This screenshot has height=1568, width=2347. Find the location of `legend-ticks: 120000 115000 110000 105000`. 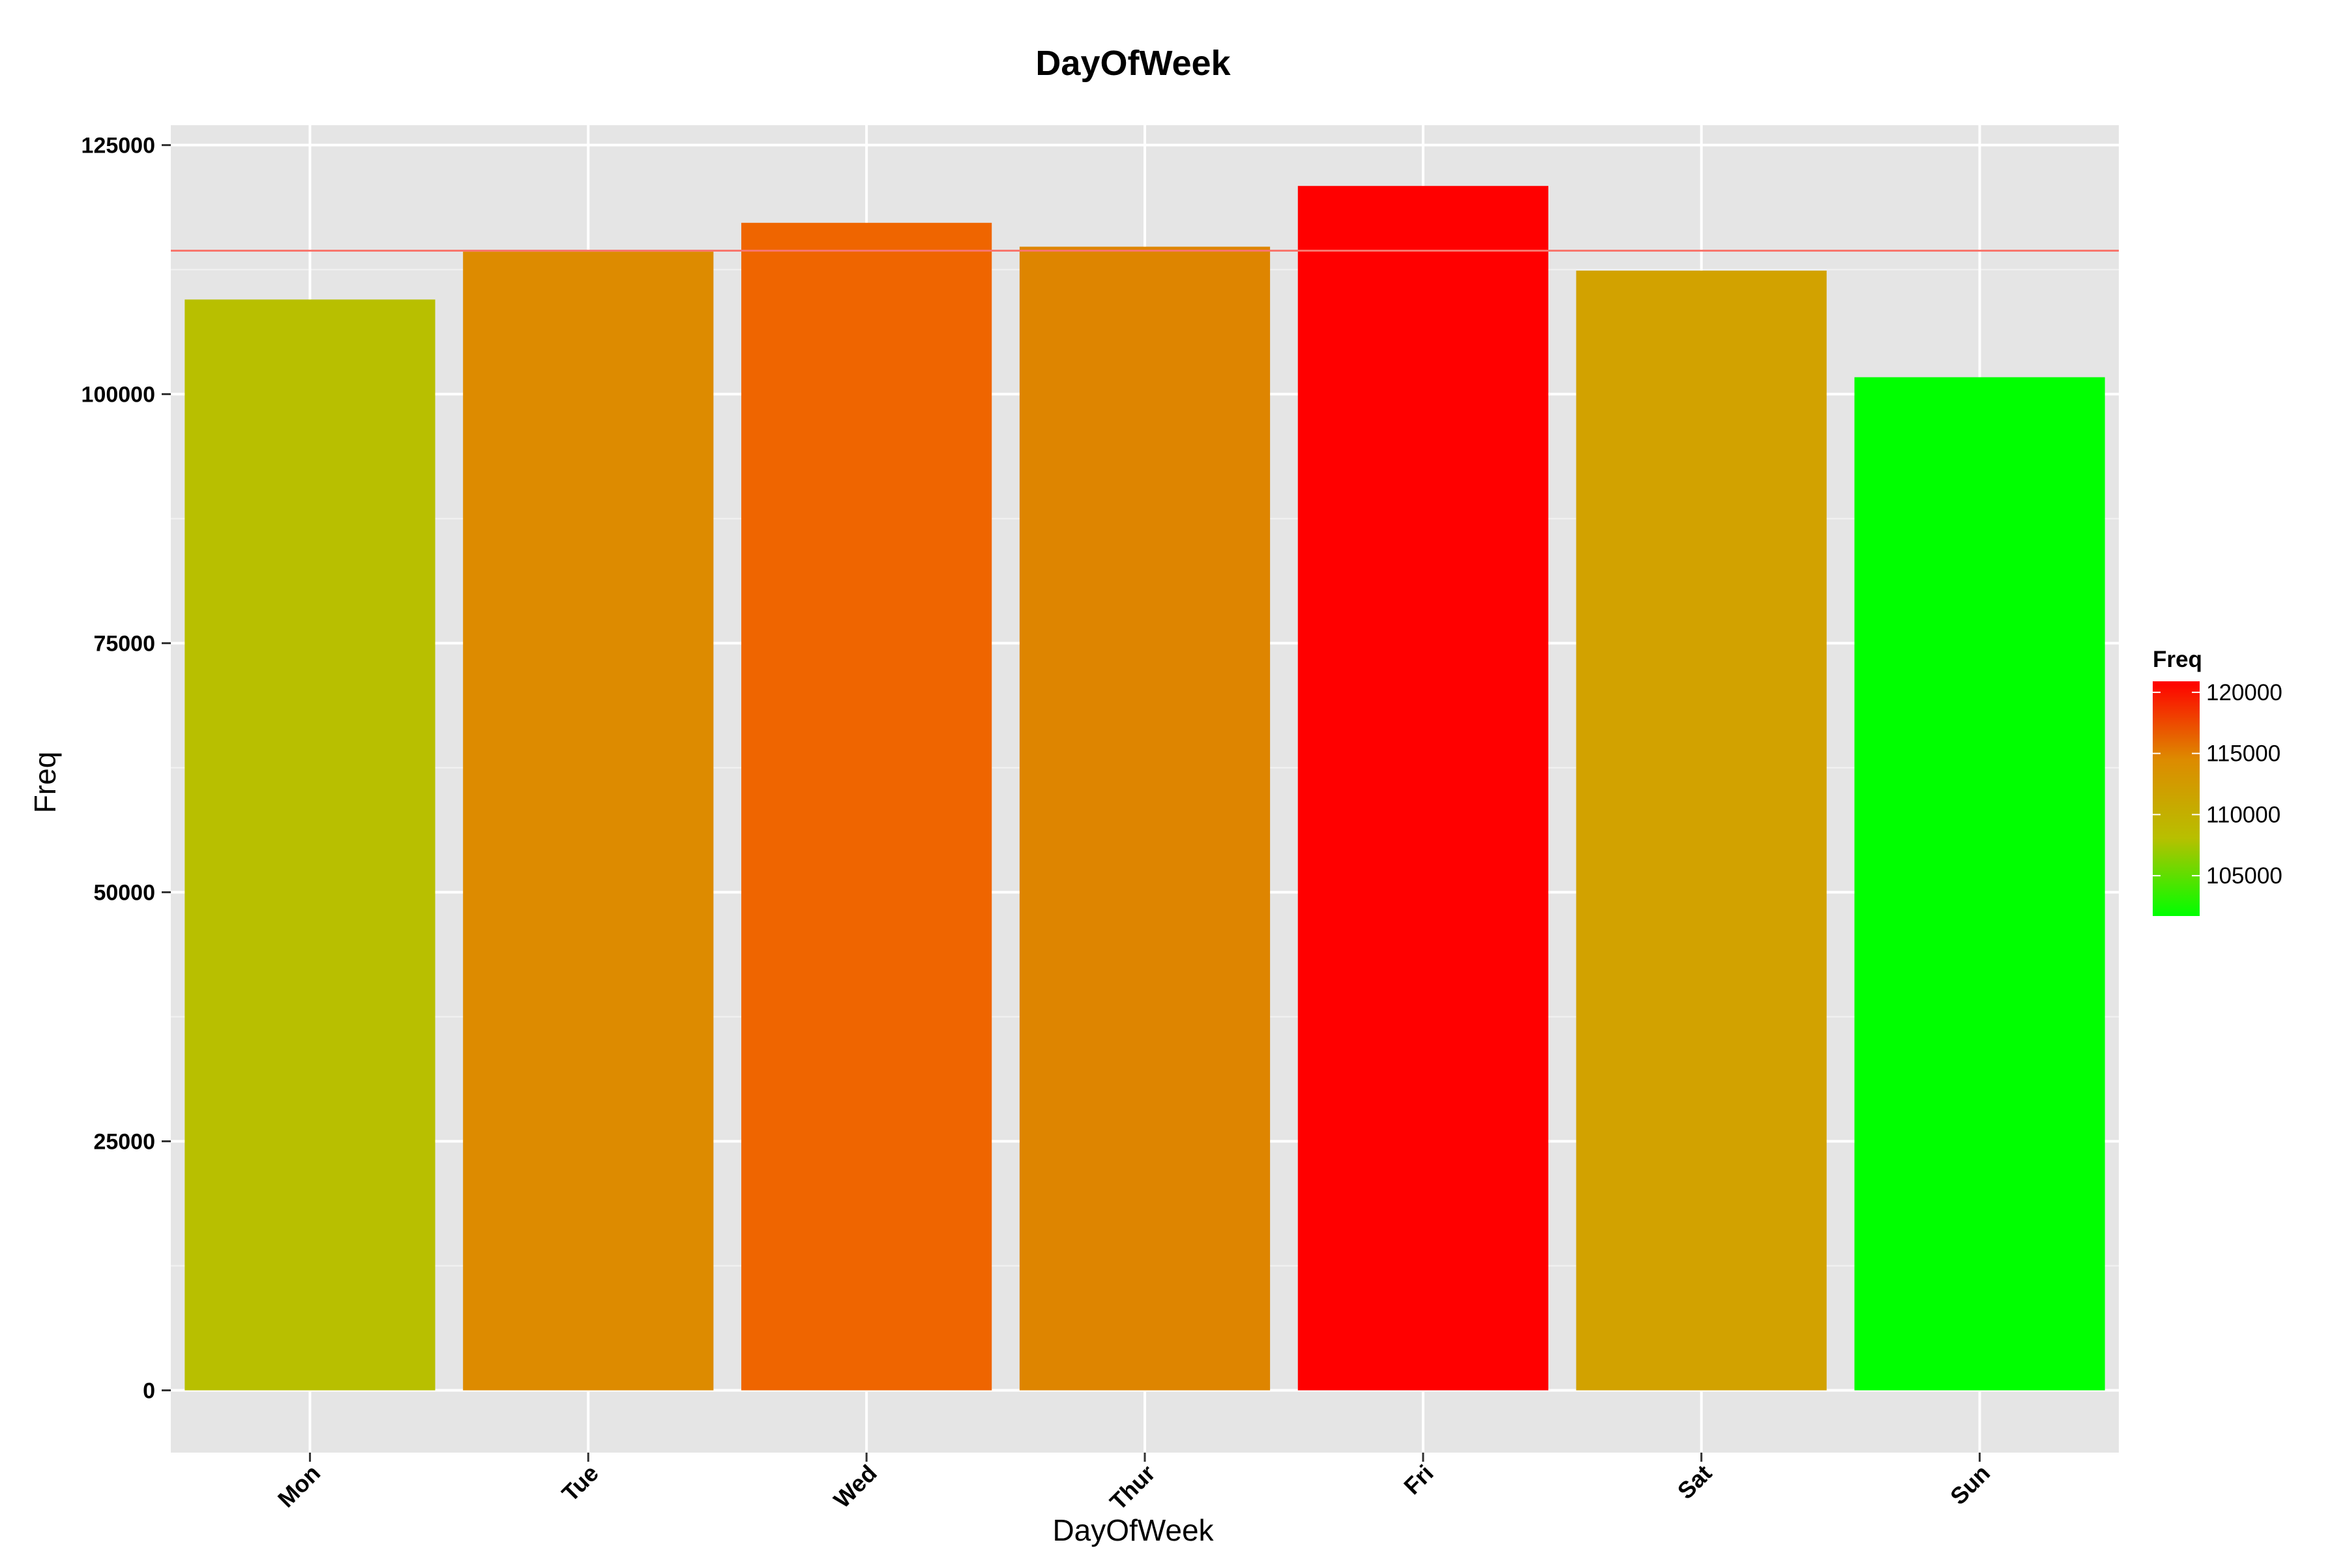

legend-ticks: 120000 115000 110000 105000 is located at coordinates (2217, 784).